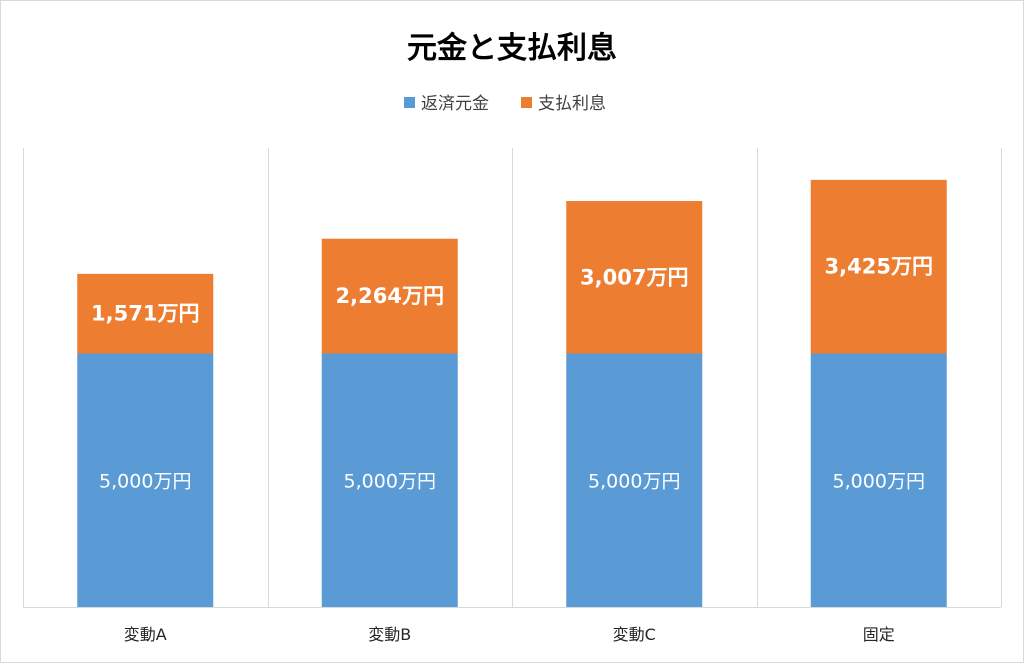  I want to click on data-label-interest: 1,571万円, so click(145, 314).